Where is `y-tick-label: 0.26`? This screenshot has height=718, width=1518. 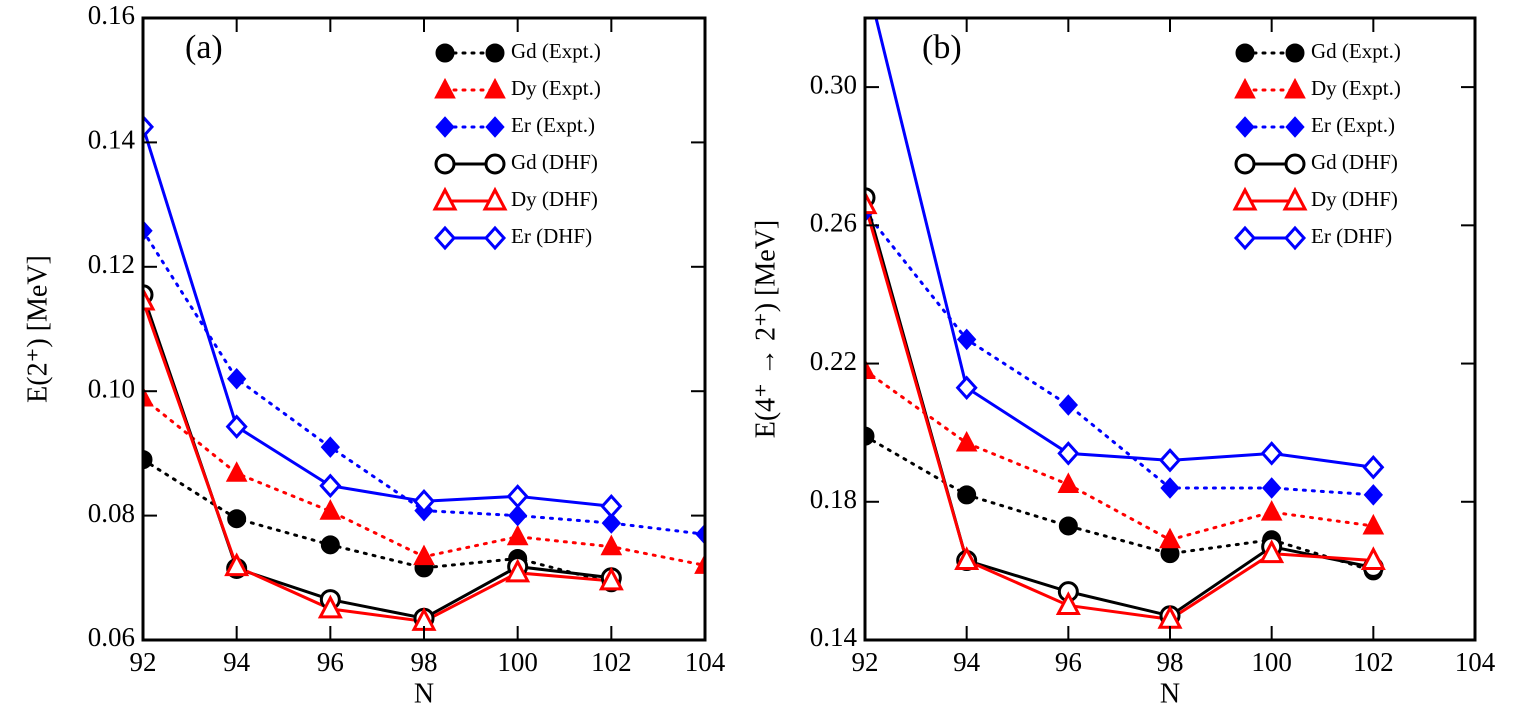 y-tick-label: 0.26 is located at coordinates (833, 223).